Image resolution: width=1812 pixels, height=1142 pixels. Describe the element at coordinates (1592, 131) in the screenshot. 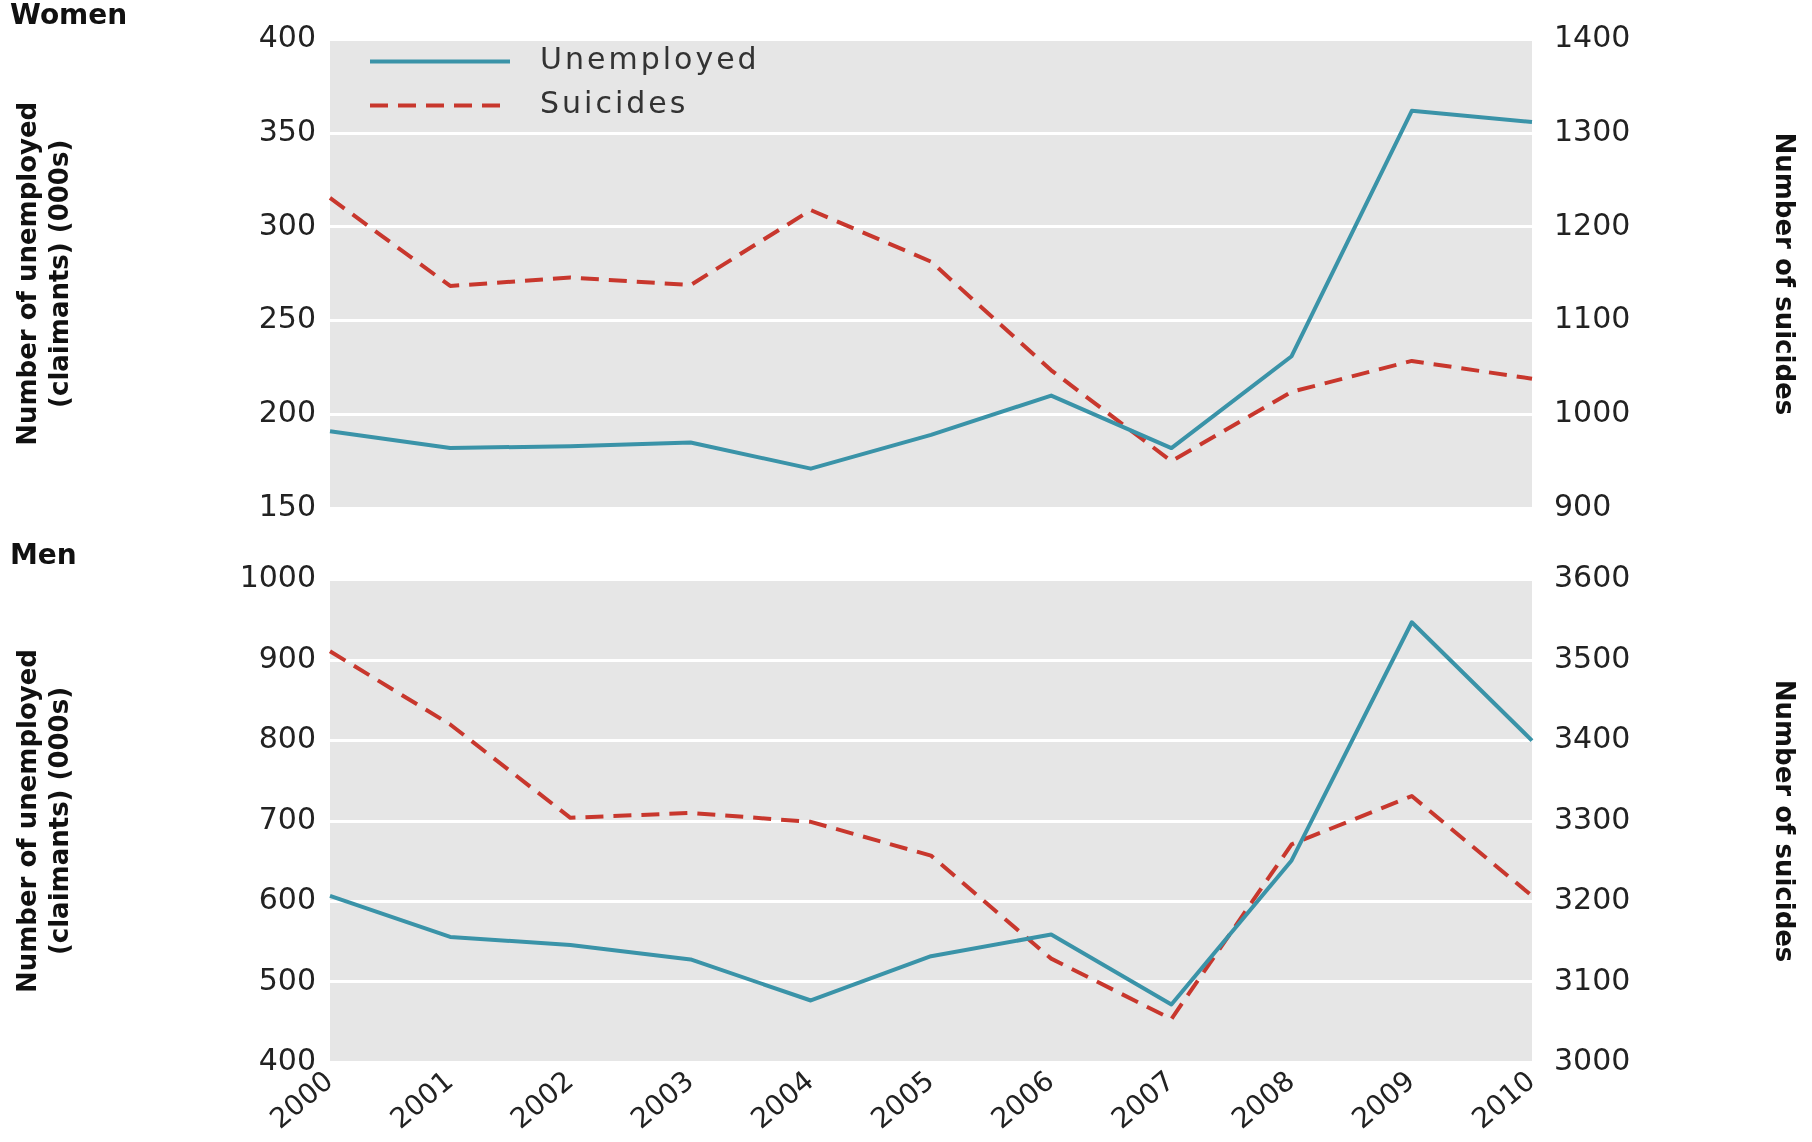

I see `y2-tick-label: 1300` at that location.